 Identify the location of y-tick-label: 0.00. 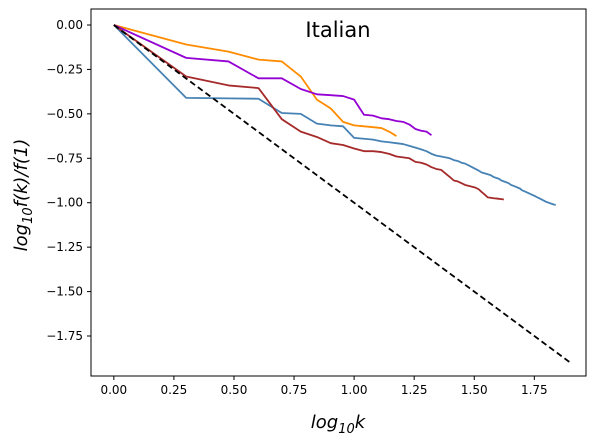
(69, 25).